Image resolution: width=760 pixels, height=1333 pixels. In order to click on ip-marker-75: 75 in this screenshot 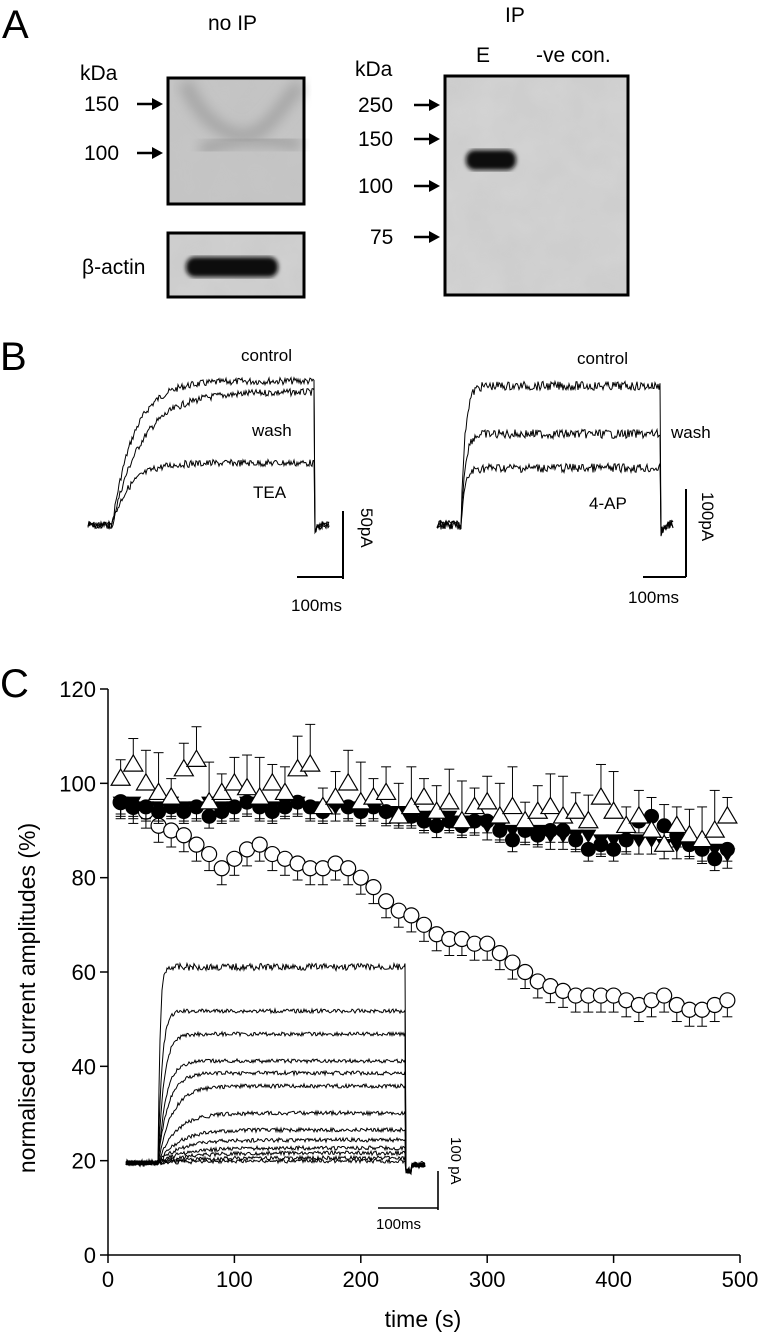, I will do `click(405, 237)`.